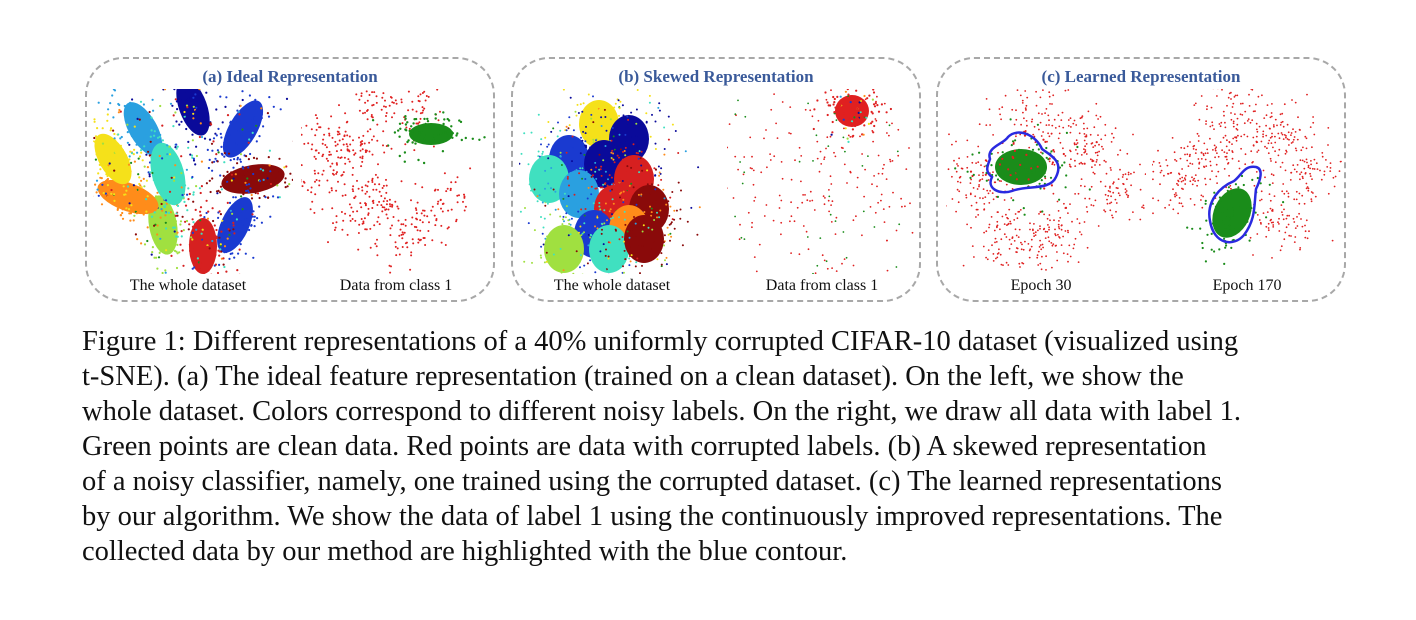 The image size is (1416, 620). Describe the element at coordinates (1041, 285) in the screenshot. I see `subplot-label: Epoch 30` at that location.